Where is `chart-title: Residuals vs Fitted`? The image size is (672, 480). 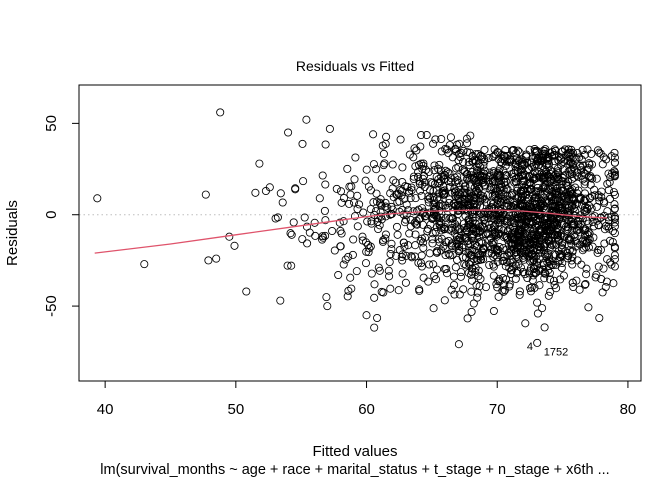
chart-title: Residuals vs Fitted is located at coordinates (355, 66).